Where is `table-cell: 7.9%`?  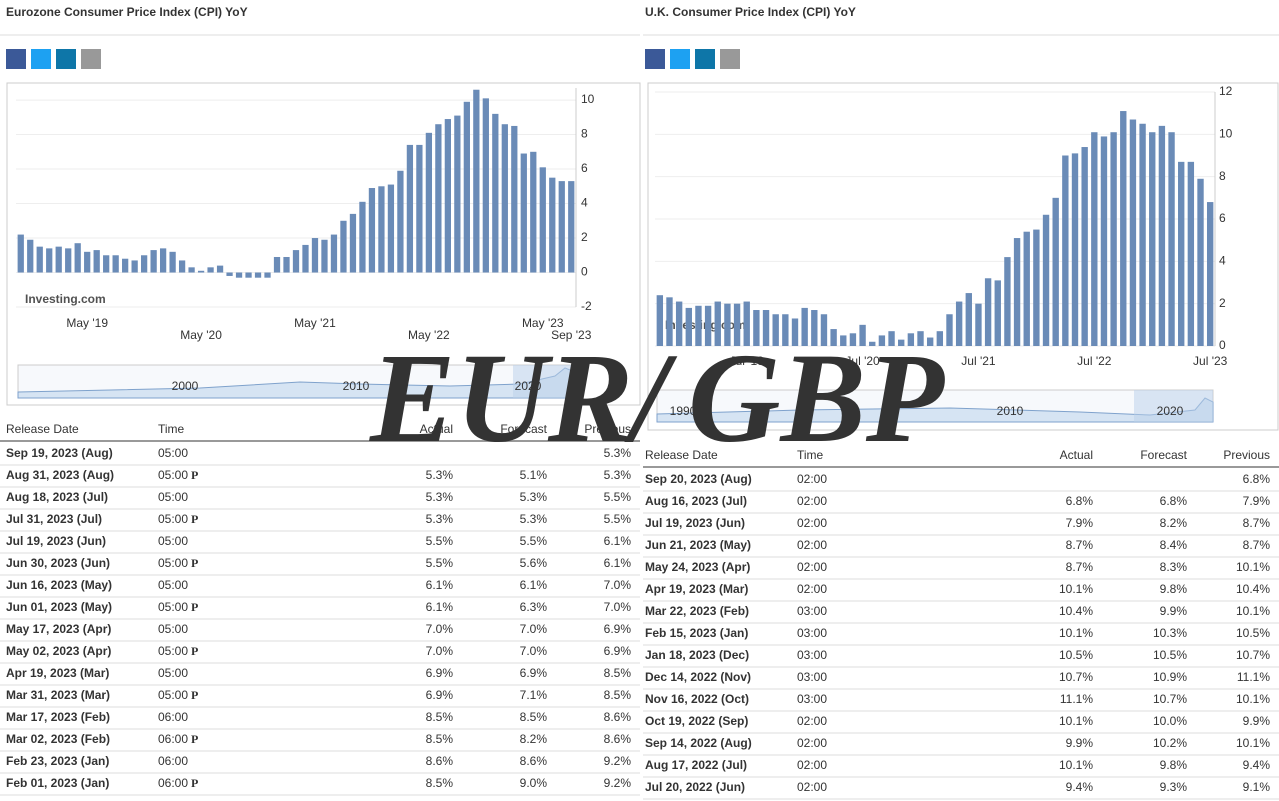 table-cell: 7.9% is located at coordinates (1080, 523).